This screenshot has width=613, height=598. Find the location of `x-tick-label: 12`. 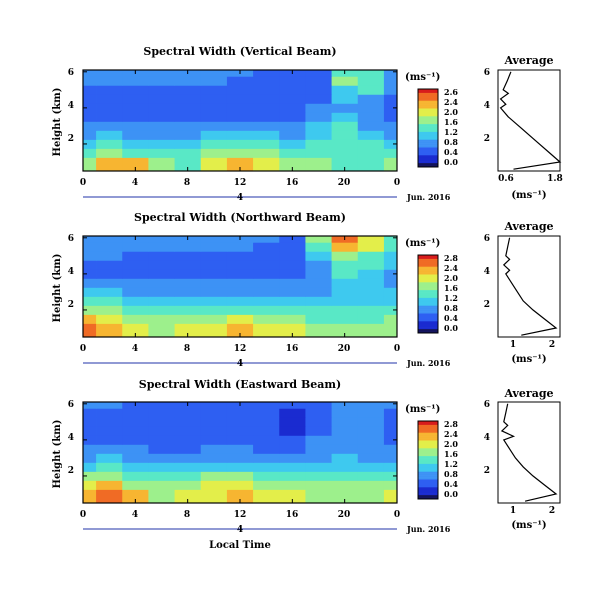

x-tick-label: 12 is located at coordinates (240, 183).